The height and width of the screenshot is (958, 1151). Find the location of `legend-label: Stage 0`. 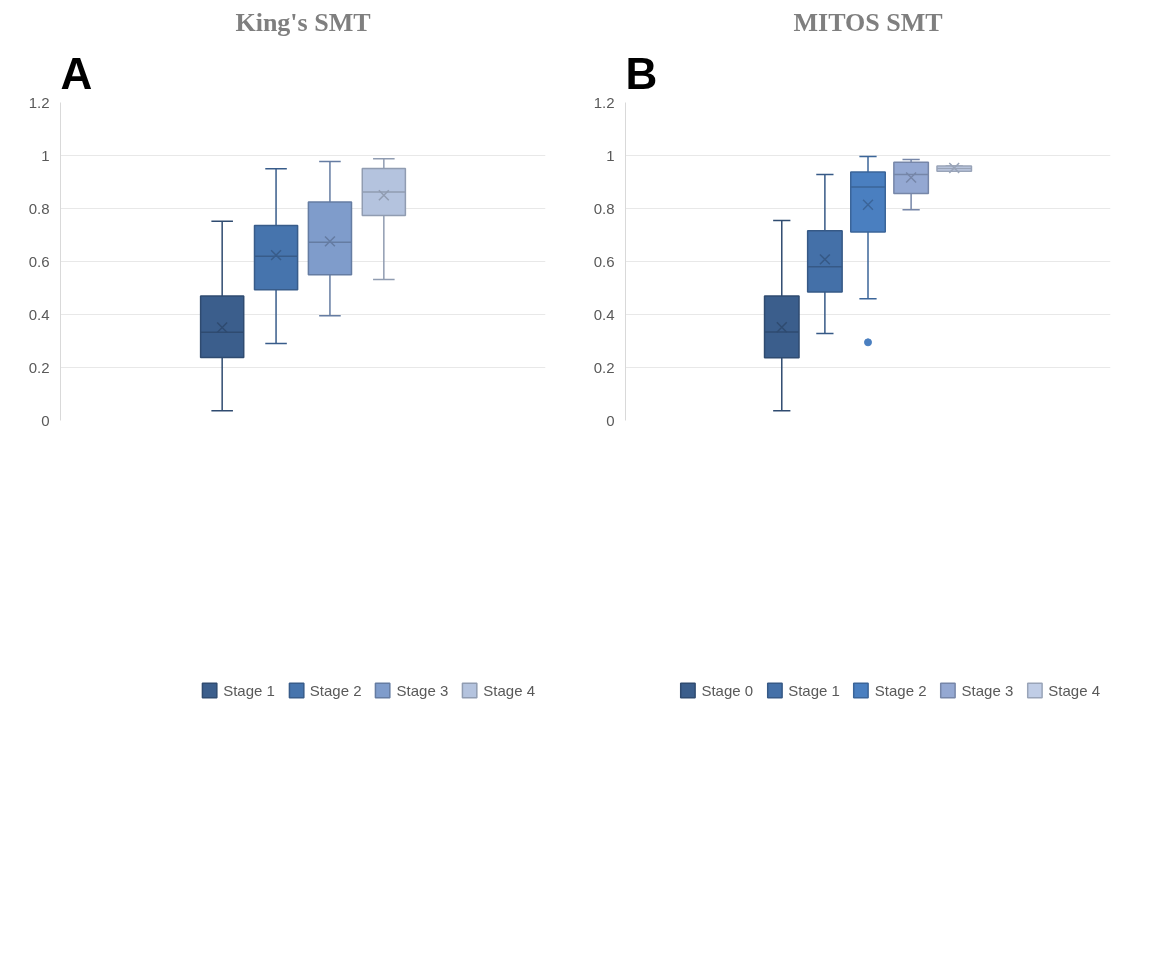

legend-label: Stage 0 is located at coordinates (727, 690).